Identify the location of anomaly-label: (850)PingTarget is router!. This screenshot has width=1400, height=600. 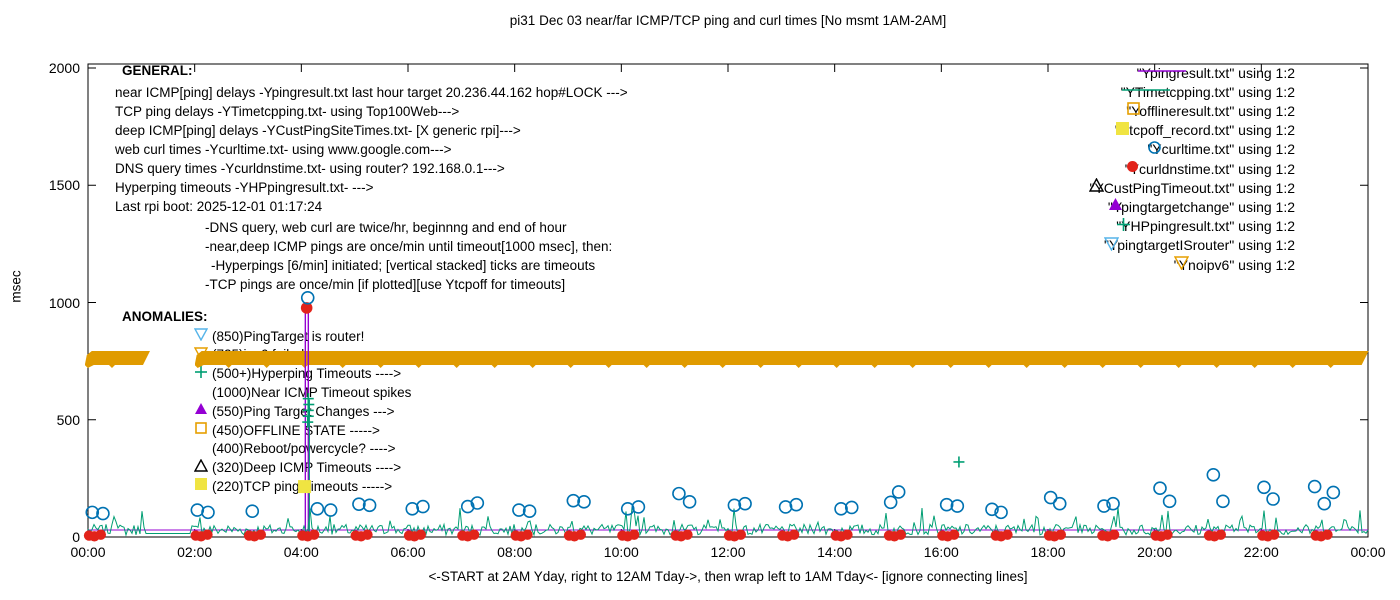
(288, 336).